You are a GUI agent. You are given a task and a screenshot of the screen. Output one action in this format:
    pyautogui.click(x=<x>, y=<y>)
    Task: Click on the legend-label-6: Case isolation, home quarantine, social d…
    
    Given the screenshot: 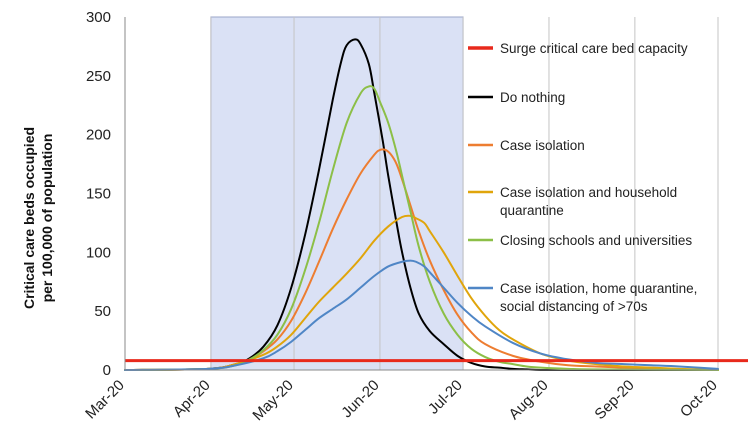 What is the action you would take?
    pyautogui.click(x=598, y=297)
    